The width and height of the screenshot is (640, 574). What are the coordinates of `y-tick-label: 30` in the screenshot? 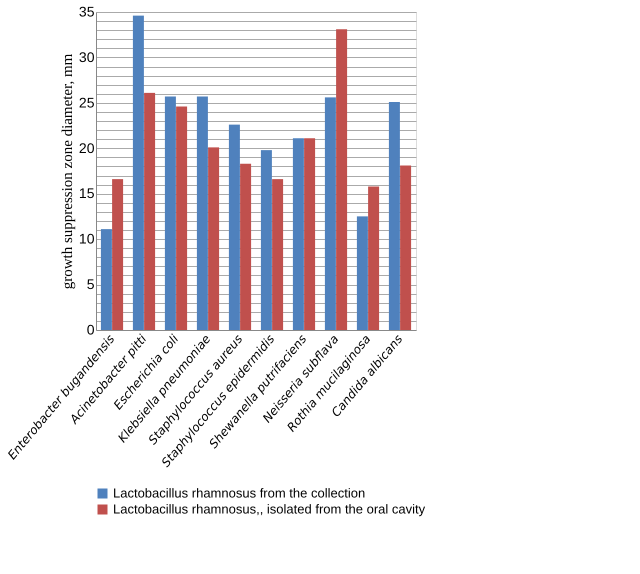 It's located at (86, 56).